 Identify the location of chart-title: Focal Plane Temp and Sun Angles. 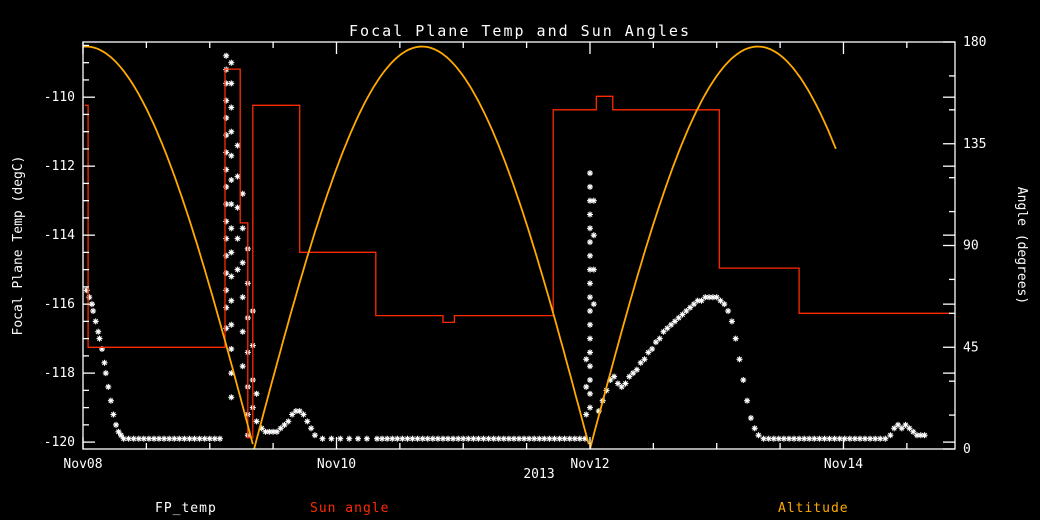
(520, 31).